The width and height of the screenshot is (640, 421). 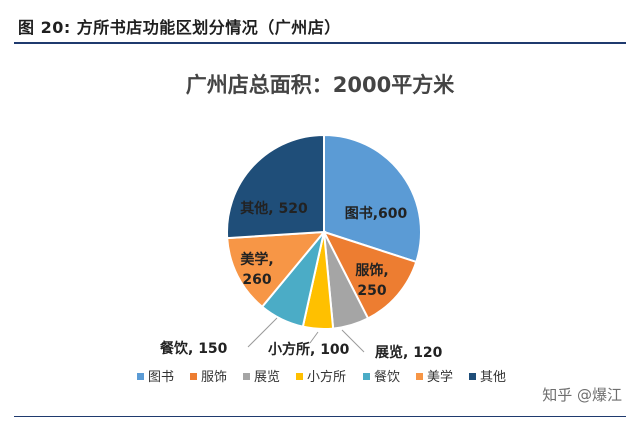 I want to click on legend: 图书 服饰 展览 小方所 餐饮 美学 其他, so click(x=321, y=377).